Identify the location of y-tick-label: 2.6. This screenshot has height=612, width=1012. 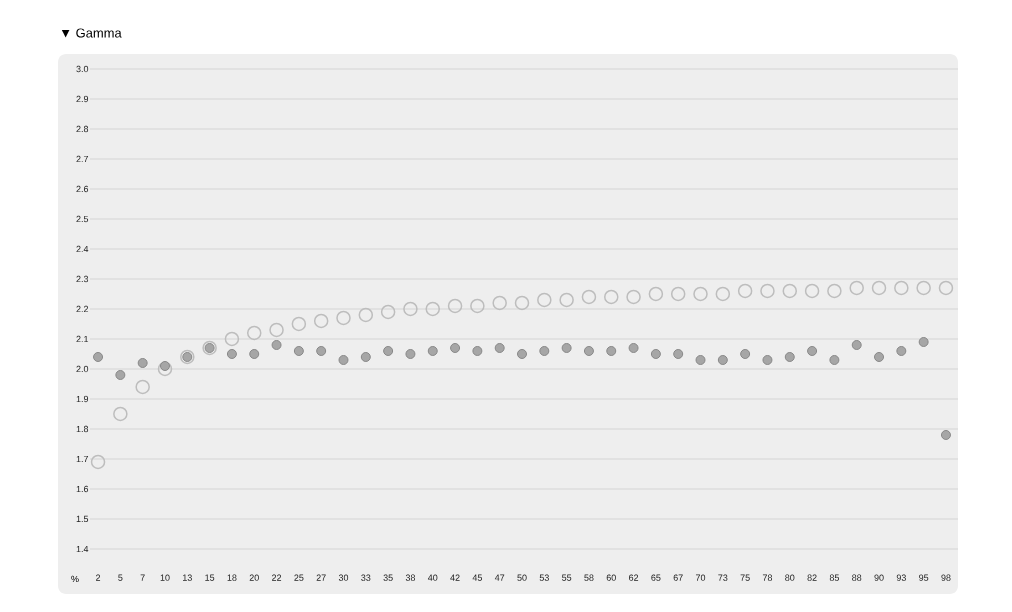
(82, 189).